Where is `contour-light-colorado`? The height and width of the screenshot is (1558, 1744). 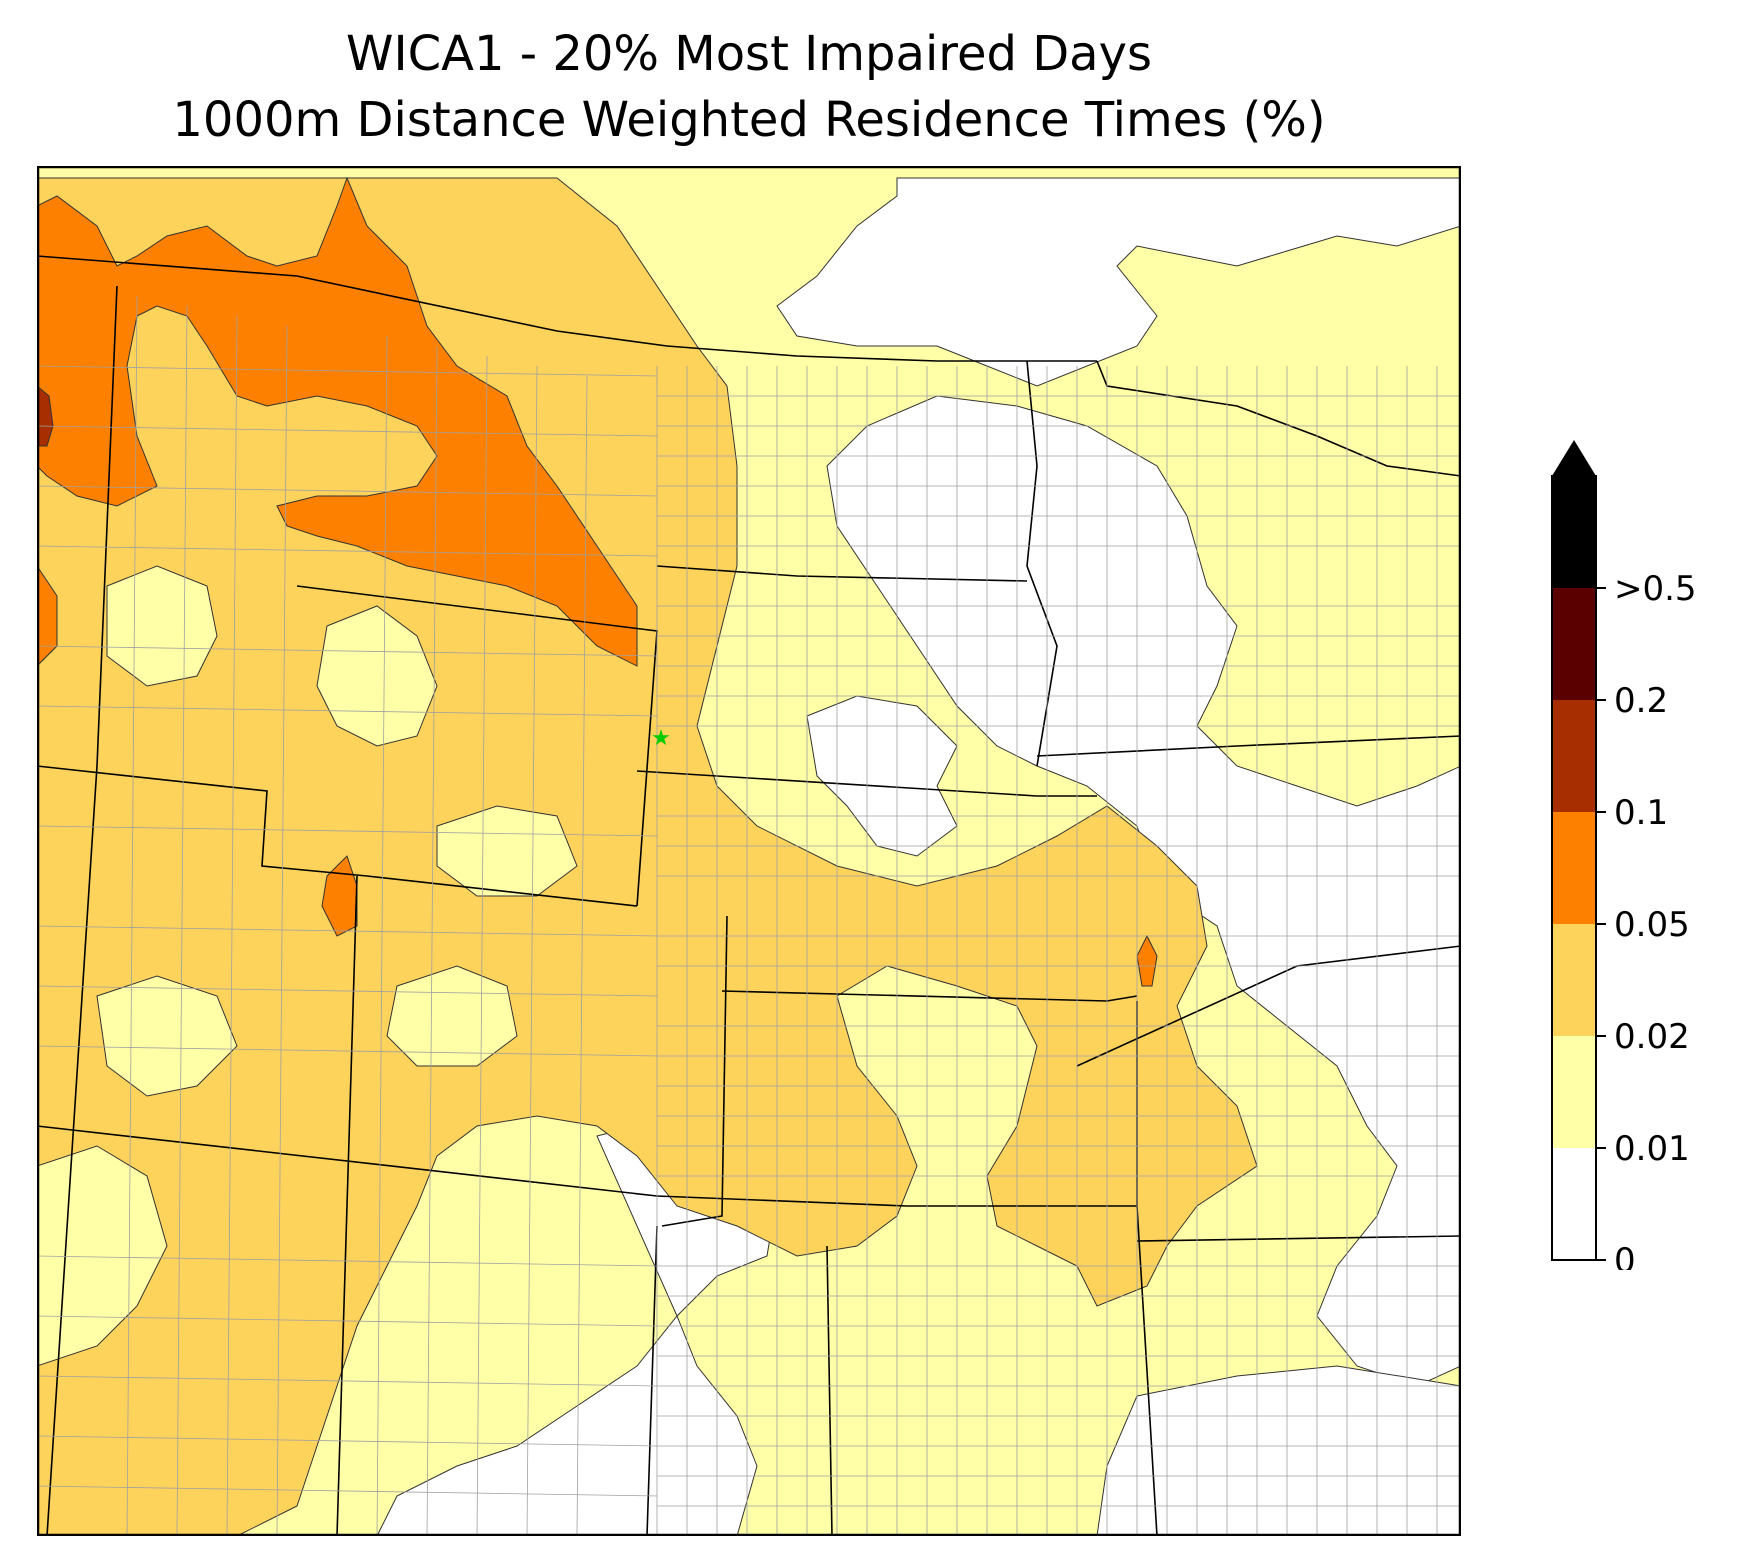 contour-light-colorado is located at coordinates (452, 1016).